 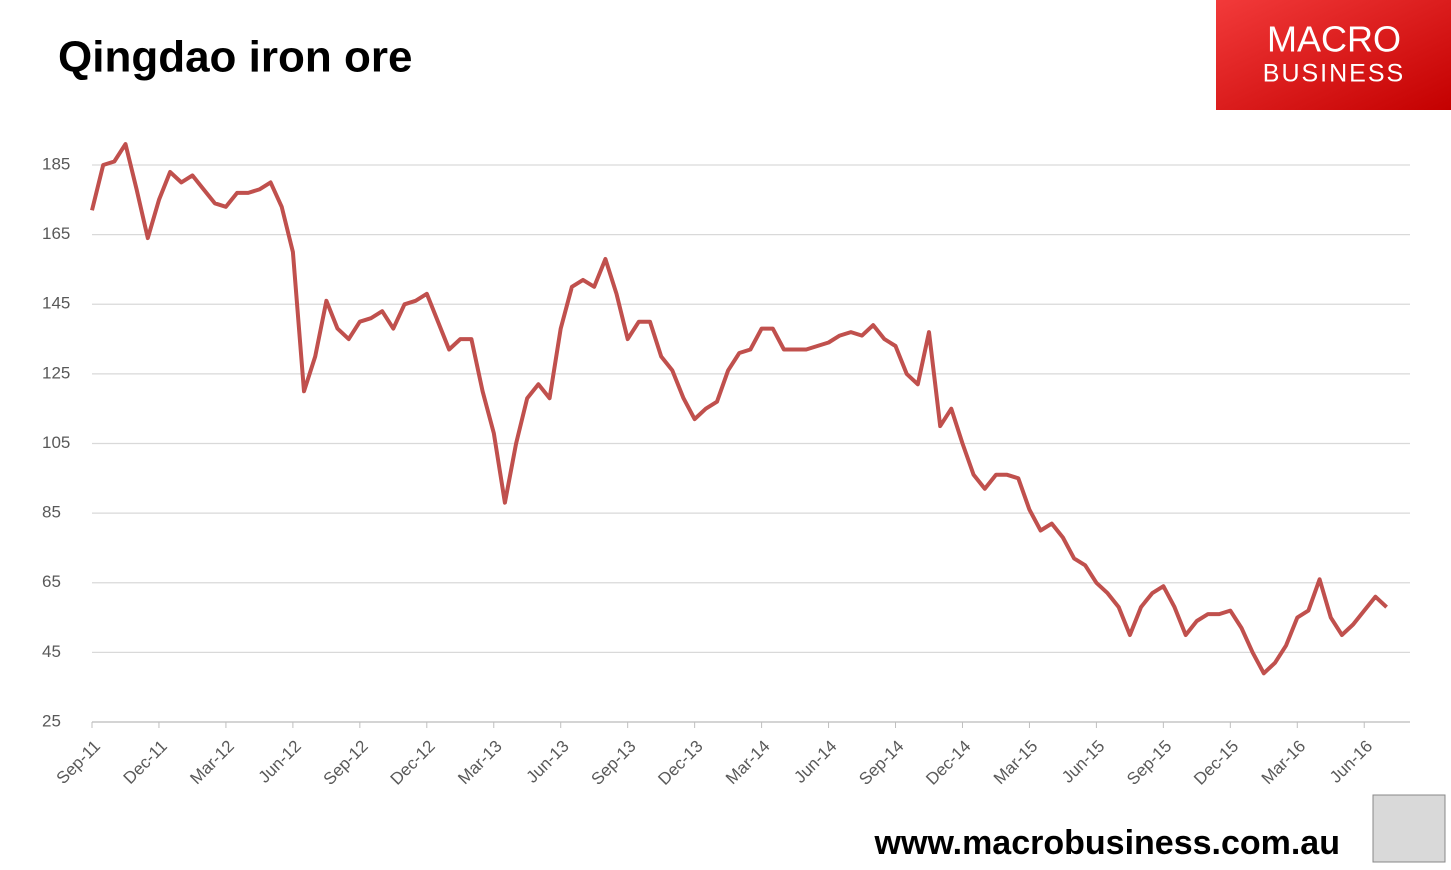 I want to click on wolf-icon, so click(x=1409, y=828).